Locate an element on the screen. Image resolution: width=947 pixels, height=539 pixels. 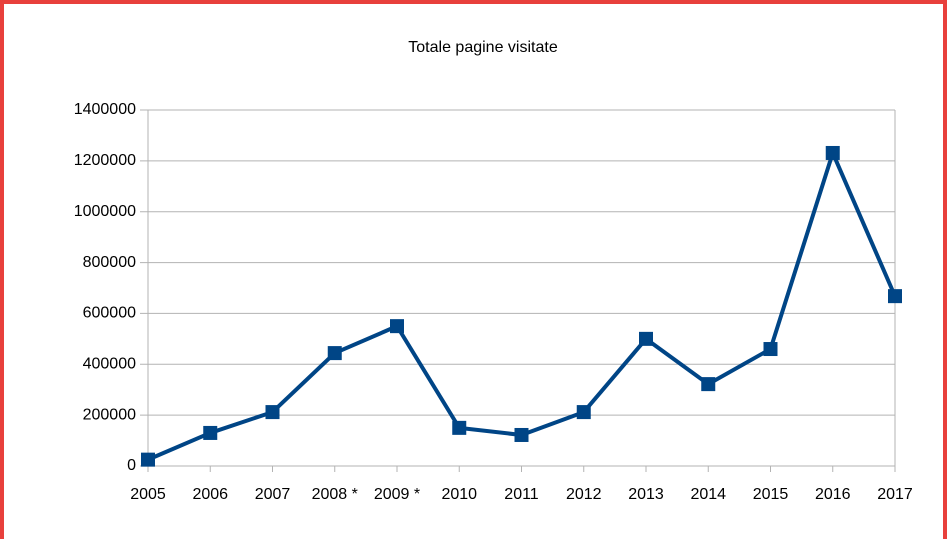
x-tick-label: 2013 is located at coordinates (646, 494).